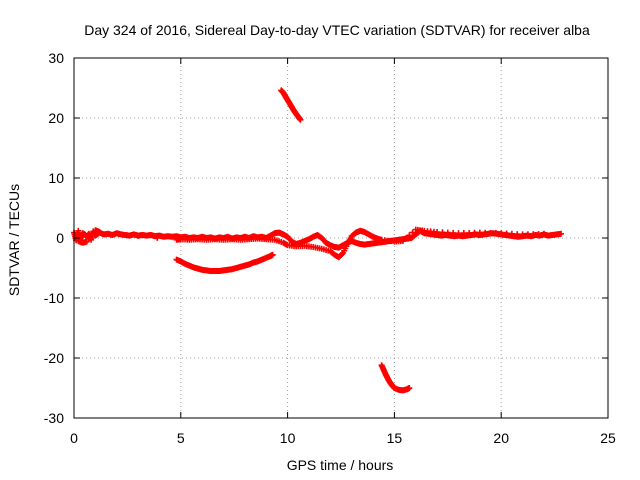  I want to click on x-tick-label: 0, so click(74, 438).